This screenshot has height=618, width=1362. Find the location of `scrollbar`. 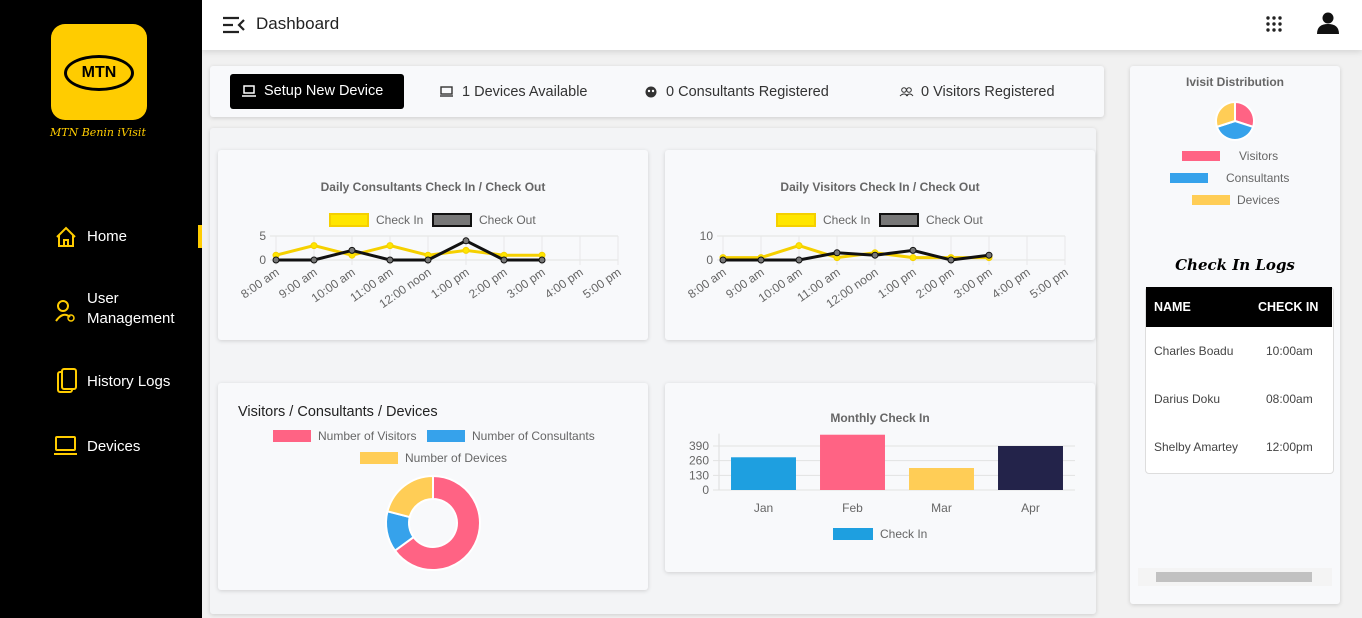

scrollbar is located at coordinates (1235, 577).